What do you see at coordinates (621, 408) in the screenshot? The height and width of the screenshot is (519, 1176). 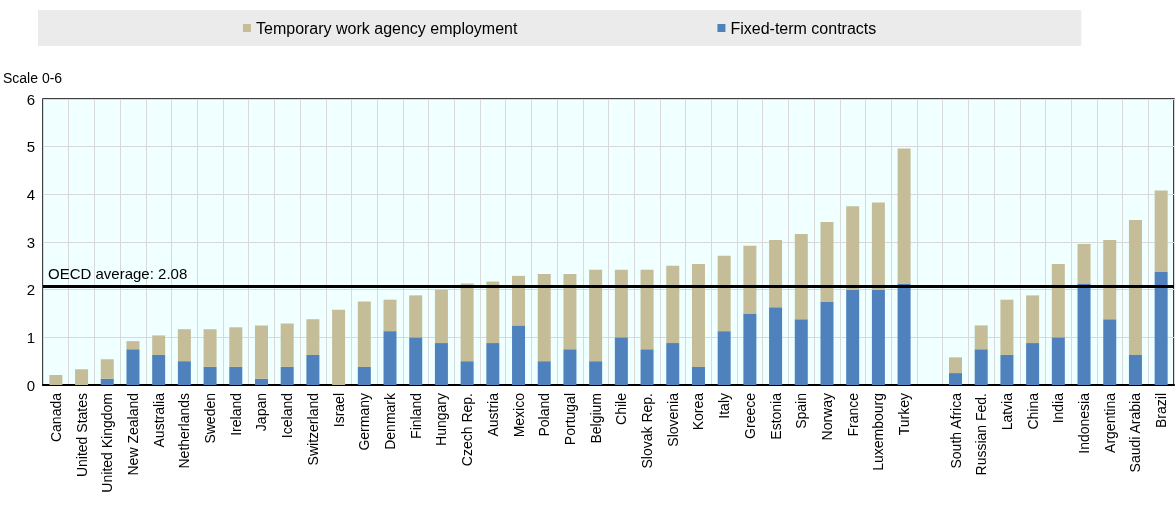 I see `x-tick-label: Chile` at bounding box center [621, 408].